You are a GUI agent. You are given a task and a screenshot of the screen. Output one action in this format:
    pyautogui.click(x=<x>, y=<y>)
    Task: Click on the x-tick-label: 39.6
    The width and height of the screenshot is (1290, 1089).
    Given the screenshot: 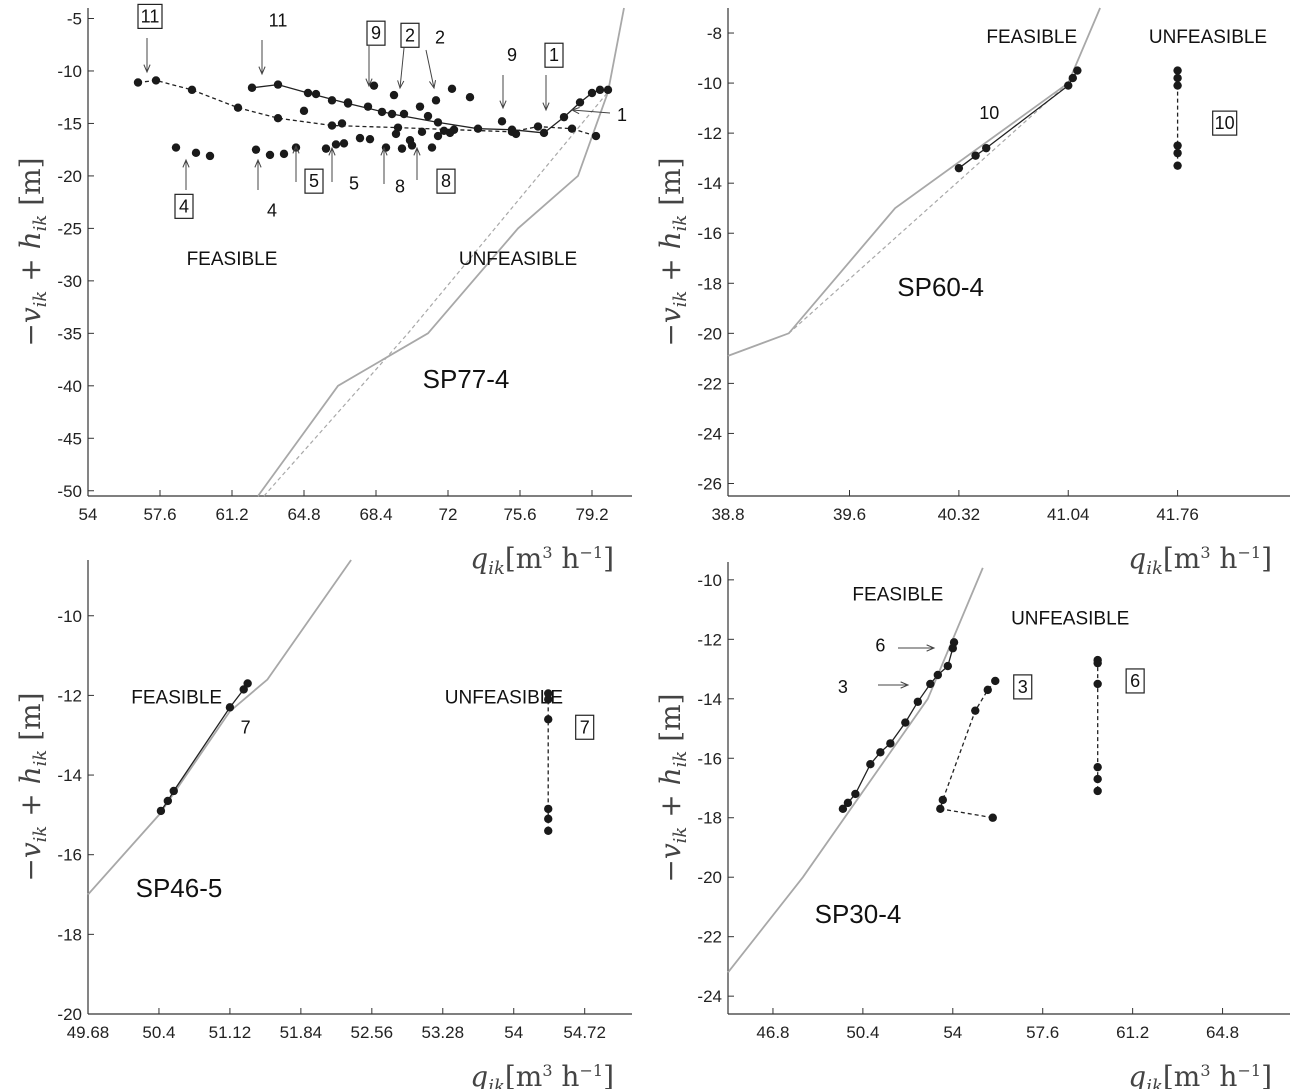 What is the action you would take?
    pyautogui.click(x=849, y=514)
    